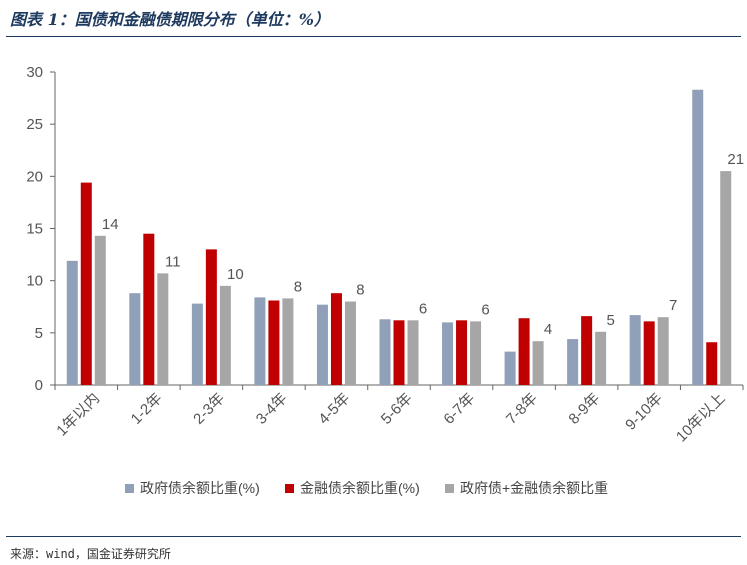 The image size is (747, 565). I want to click on title-divider, so click(373, 36).